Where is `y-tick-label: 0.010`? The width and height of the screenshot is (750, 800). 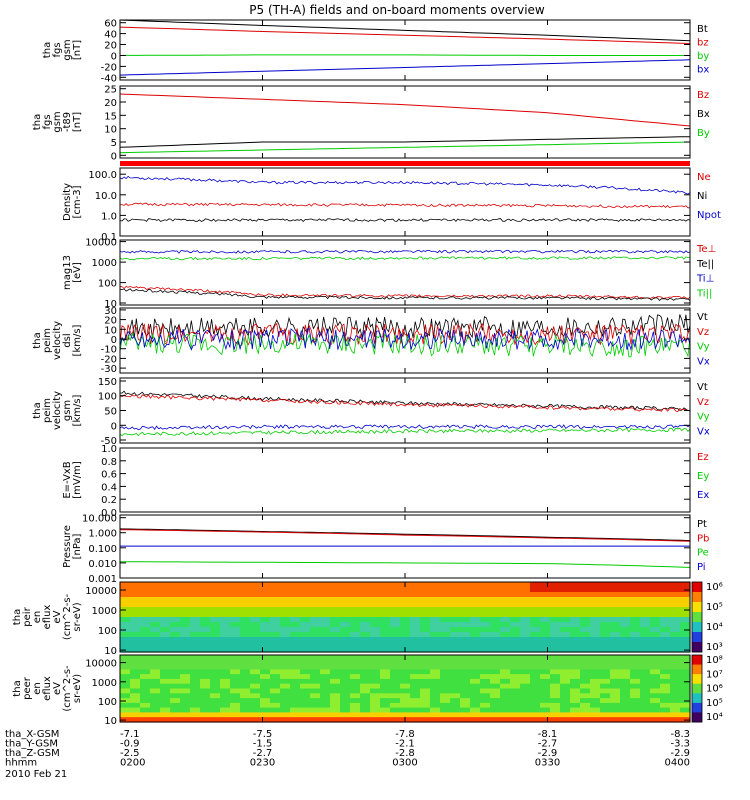 y-tick-label: 0.010 is located at coordinates (102, 564).